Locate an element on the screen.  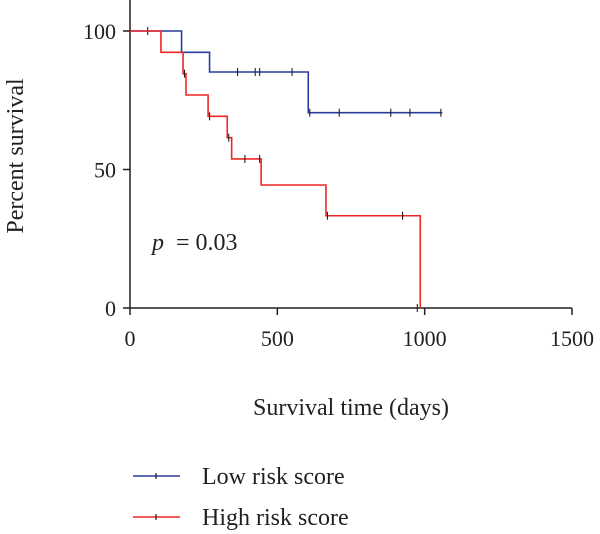
y-tick-label: 100 is located at coordinates (99, 31).